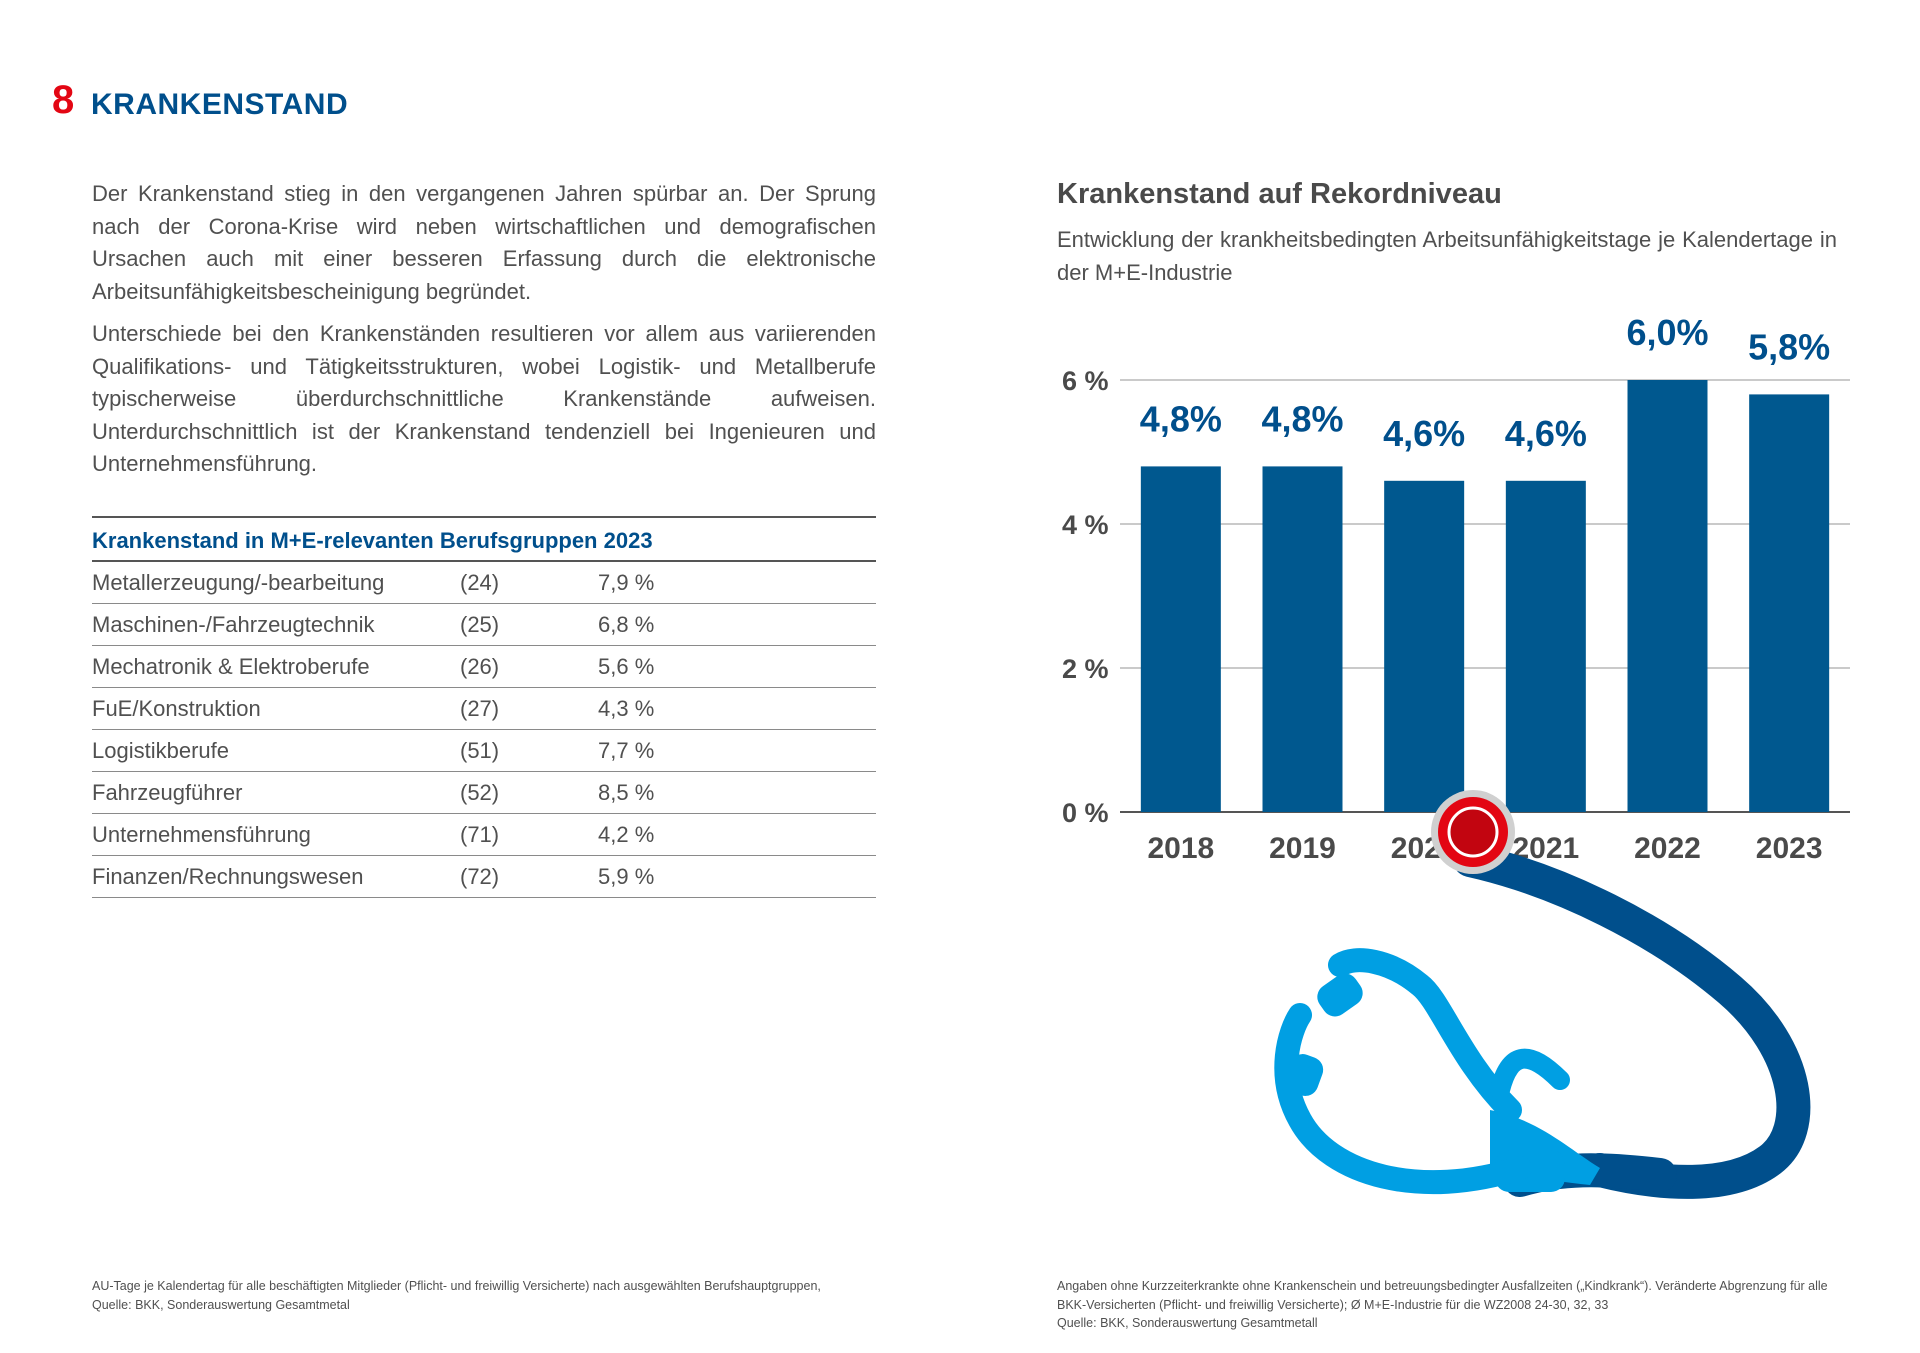  I want to click on row-code: (26), so click(480, 666).